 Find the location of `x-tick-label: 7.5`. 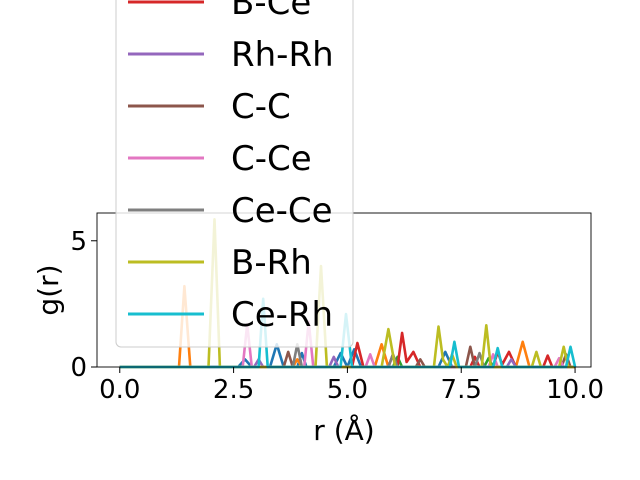

x-tick-label: 7.5 is located at coordinates (461, 390).